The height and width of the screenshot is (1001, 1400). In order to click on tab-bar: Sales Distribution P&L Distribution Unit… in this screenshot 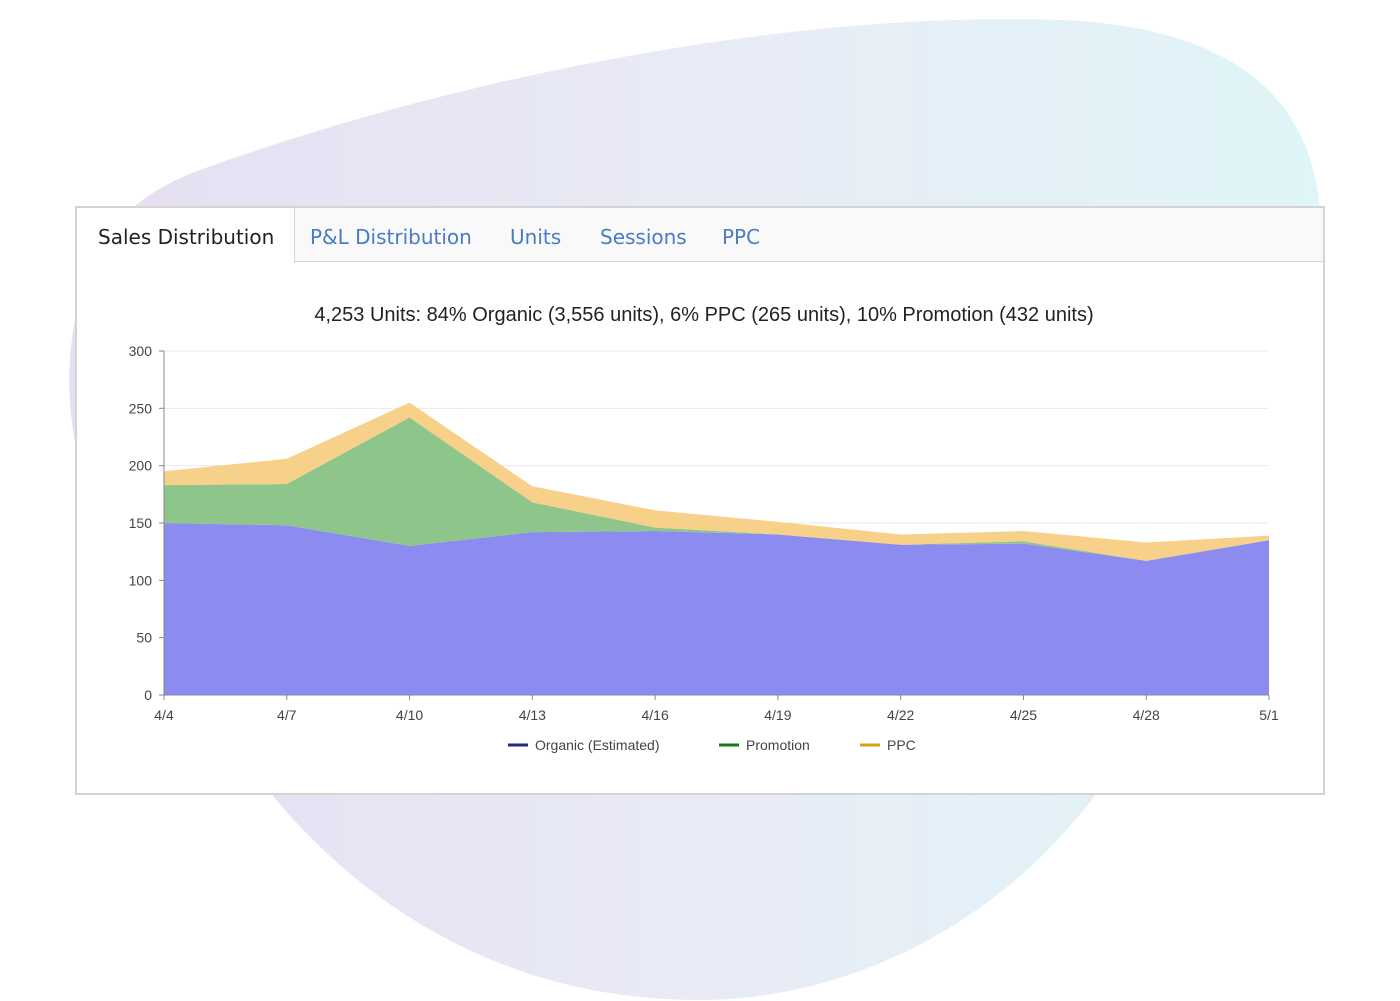, I will do `click(700, 235)`.